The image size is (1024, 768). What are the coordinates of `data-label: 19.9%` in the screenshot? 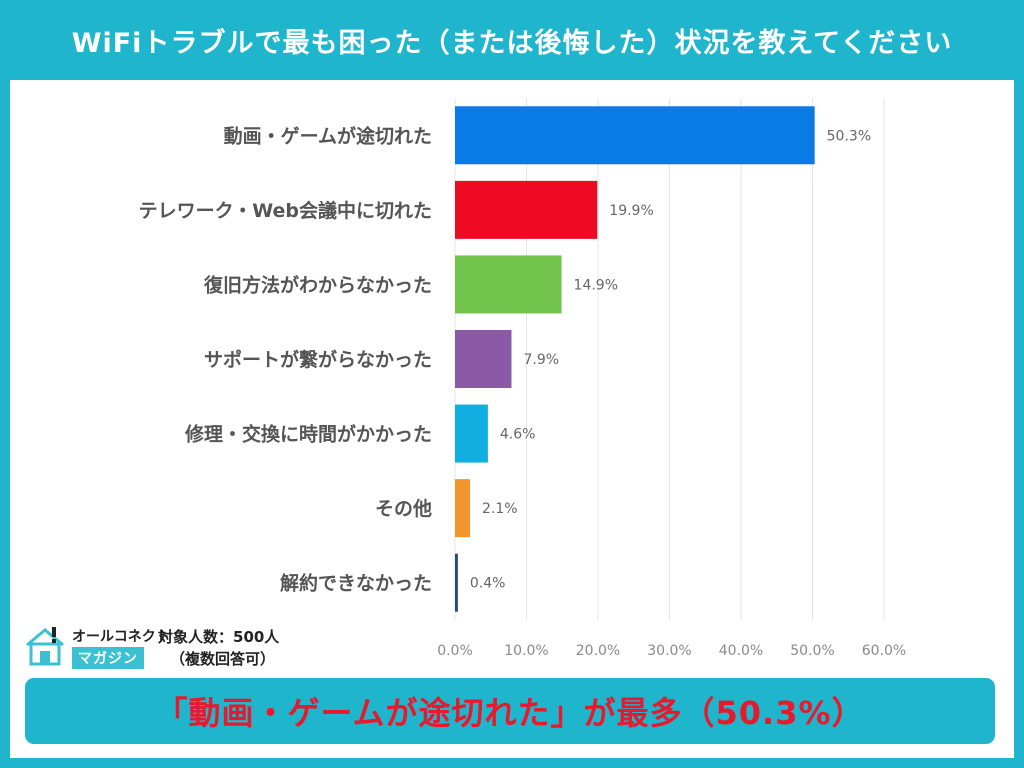 It's located at (631, 211).